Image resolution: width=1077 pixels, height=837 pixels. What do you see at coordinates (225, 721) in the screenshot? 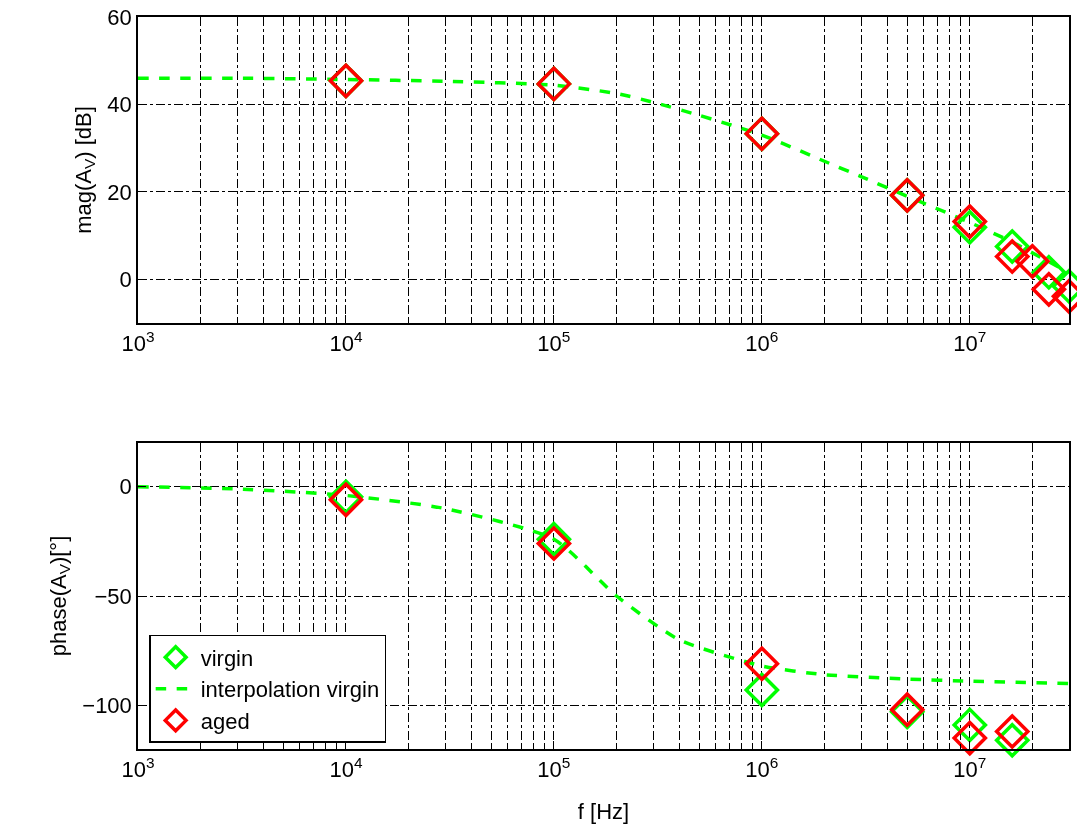
I see `legend-label: aged` at bounding box center [225, 721].